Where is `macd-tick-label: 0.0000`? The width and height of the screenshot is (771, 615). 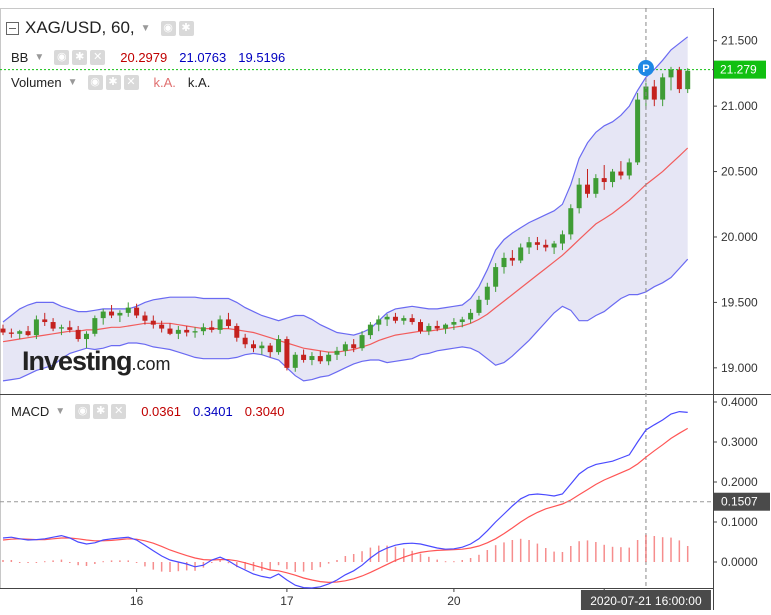 macd-tick-label: 0.0000 is located at coordinates (739, 562).